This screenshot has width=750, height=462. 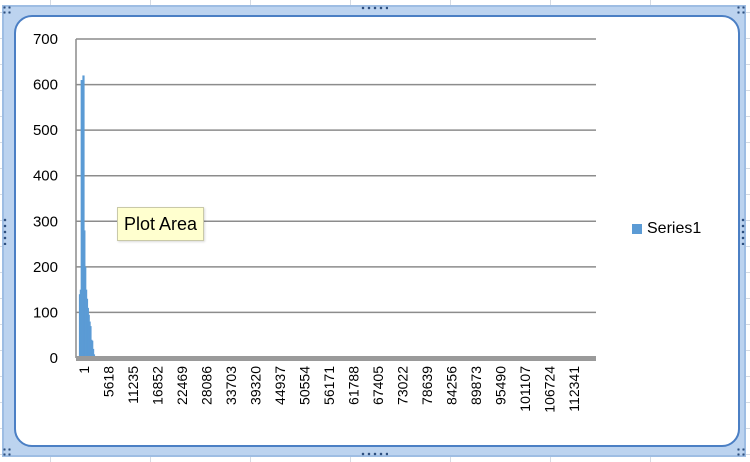 What do you see at coordinates (45, 176) in the screenshot?
I see `y-tick-label: 400` at bounding box center [45, 176].